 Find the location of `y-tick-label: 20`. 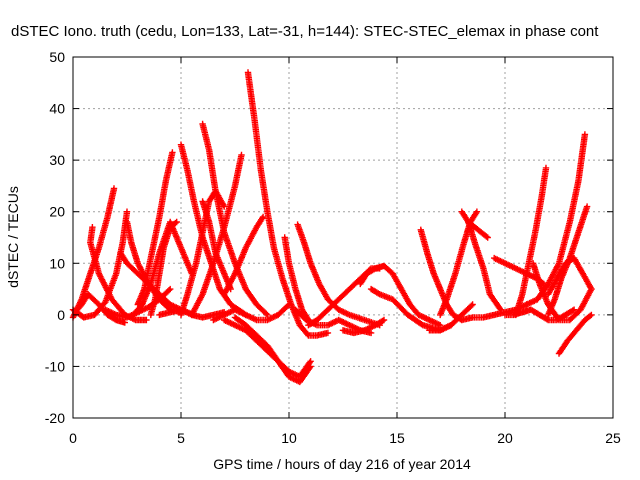

y-tick-label: 20 is located at coordinates (57, 212).